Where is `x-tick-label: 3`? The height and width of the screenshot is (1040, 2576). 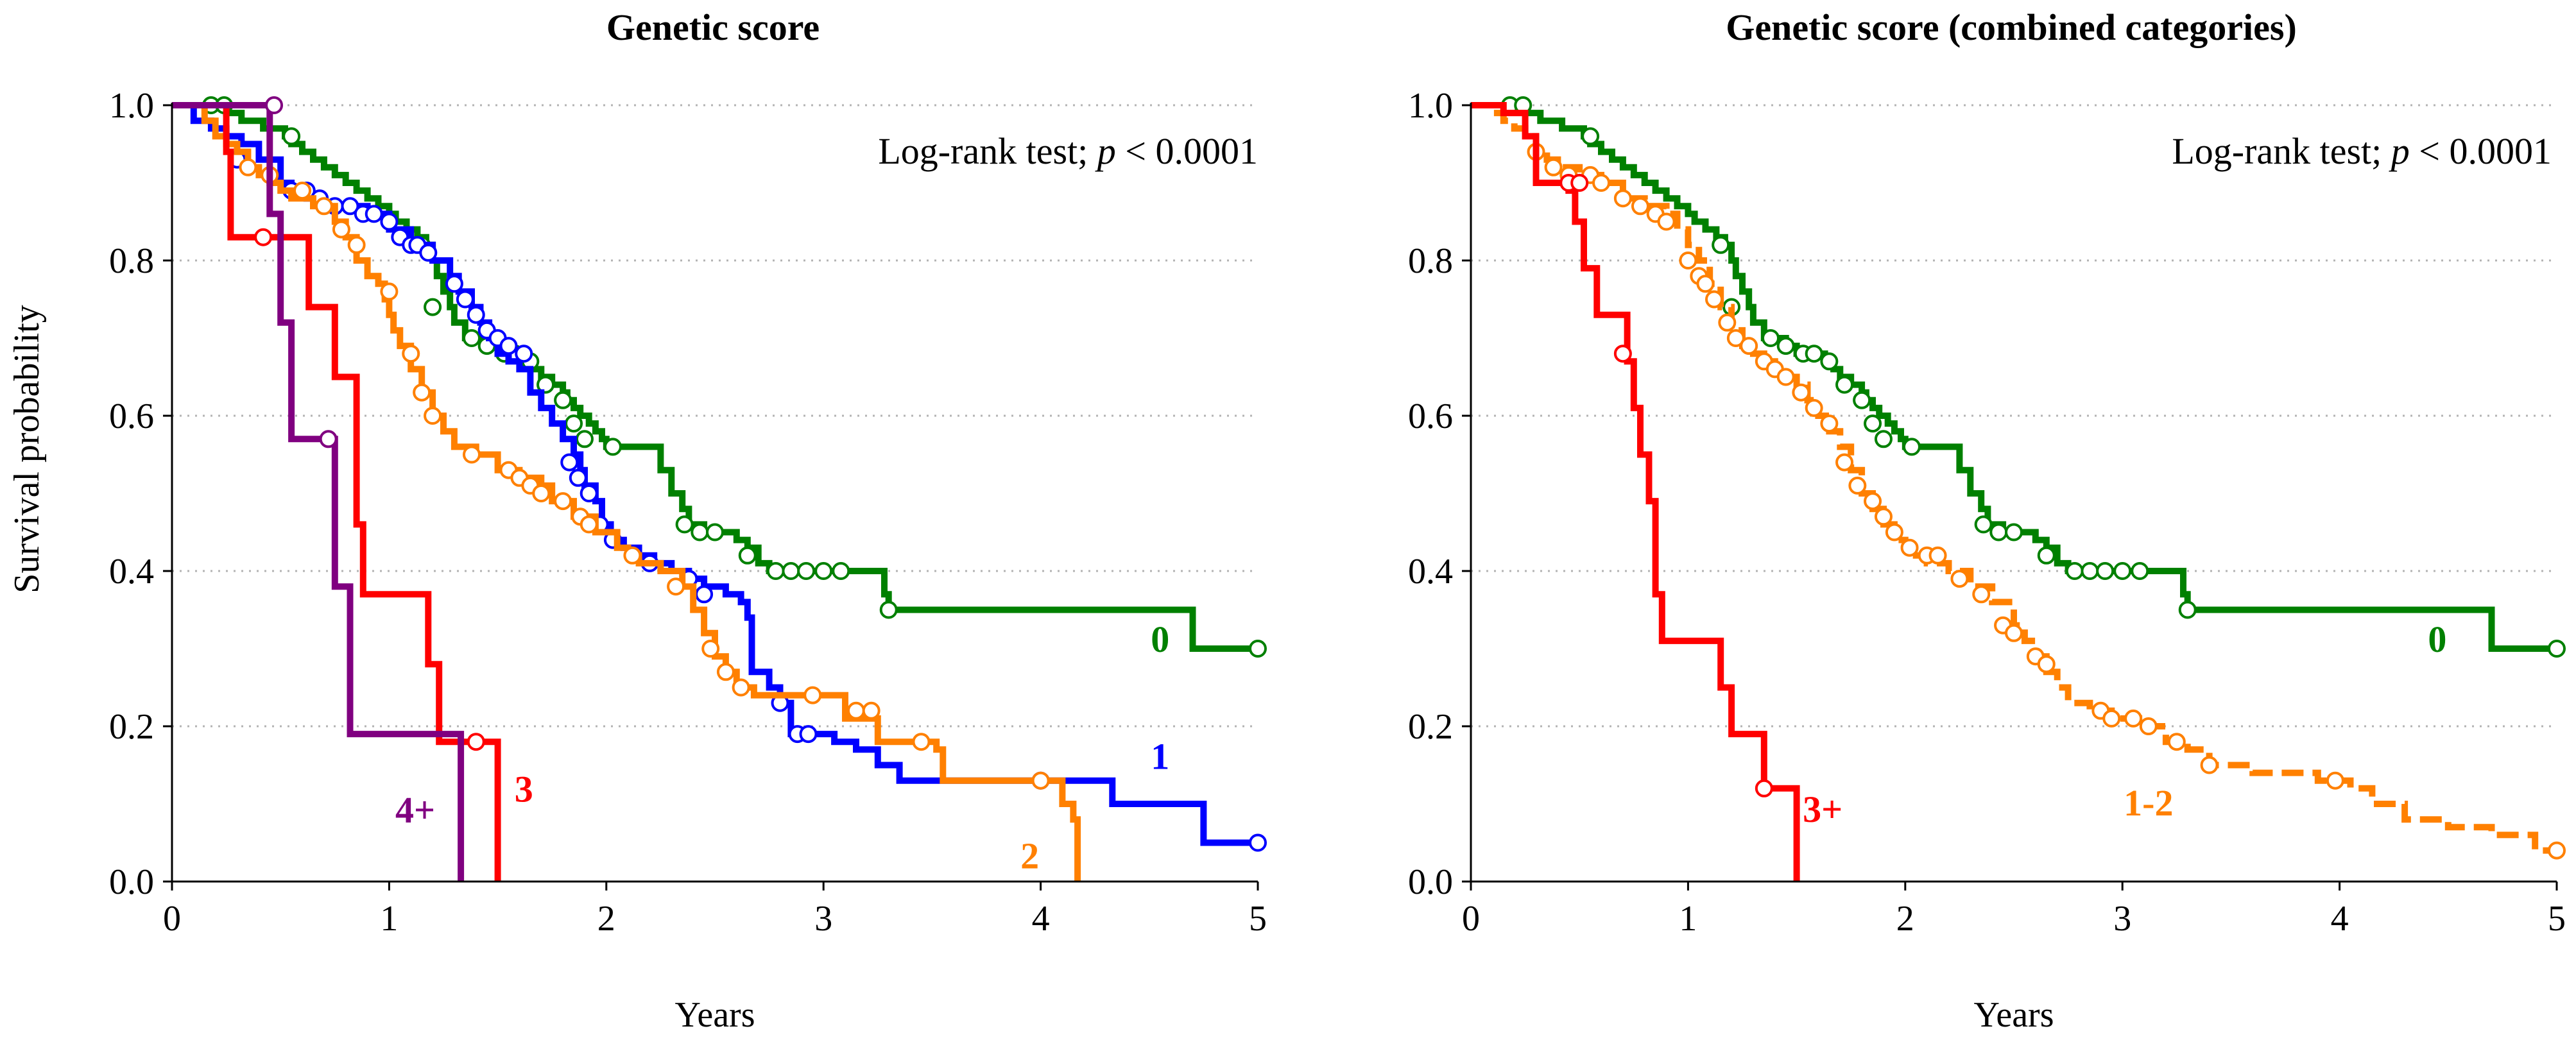 x-tick-label: 3 is located at coordinates (823, 919).